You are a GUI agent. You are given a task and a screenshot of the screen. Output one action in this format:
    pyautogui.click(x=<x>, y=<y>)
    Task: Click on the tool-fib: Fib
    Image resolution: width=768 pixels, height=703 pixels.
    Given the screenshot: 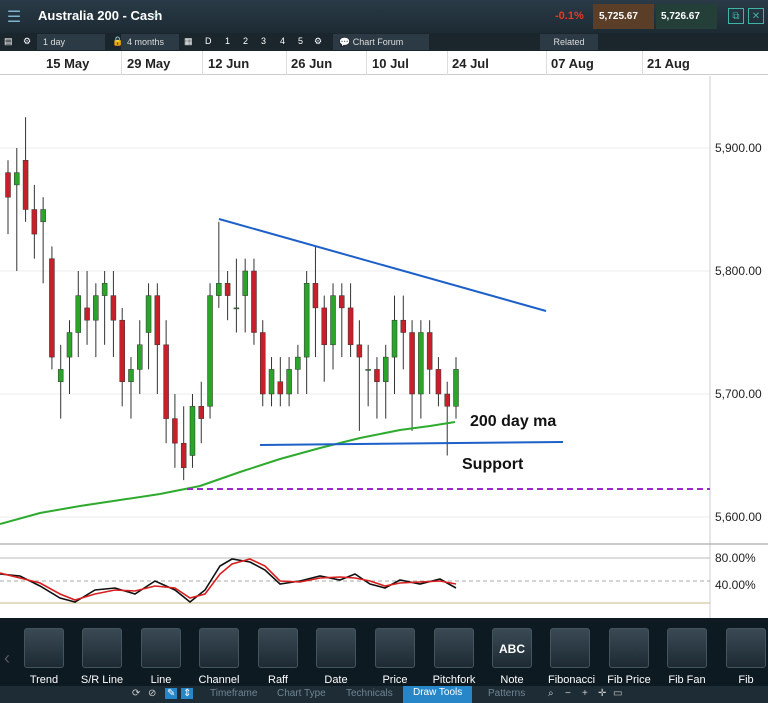 What is the action you would take?
    pyautogui.click(x=746, y=657)
    